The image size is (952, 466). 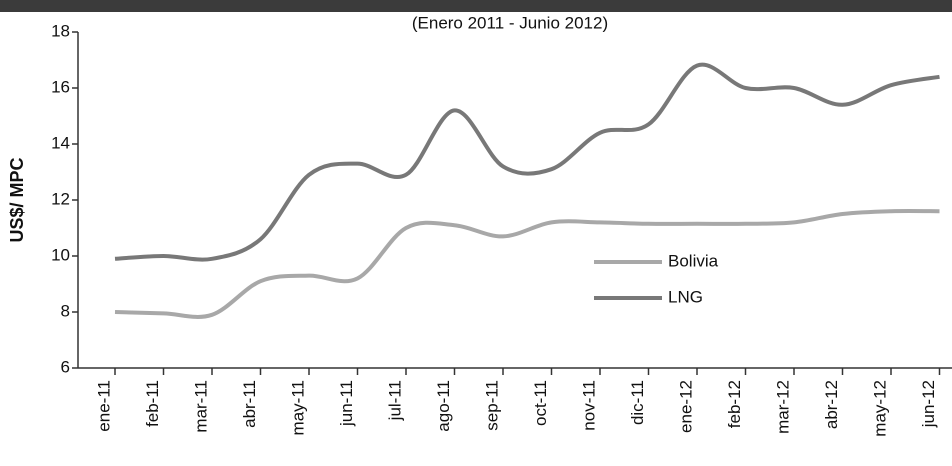 I want to click on x-tick-label: sep-11, so click(x=491, y=405).